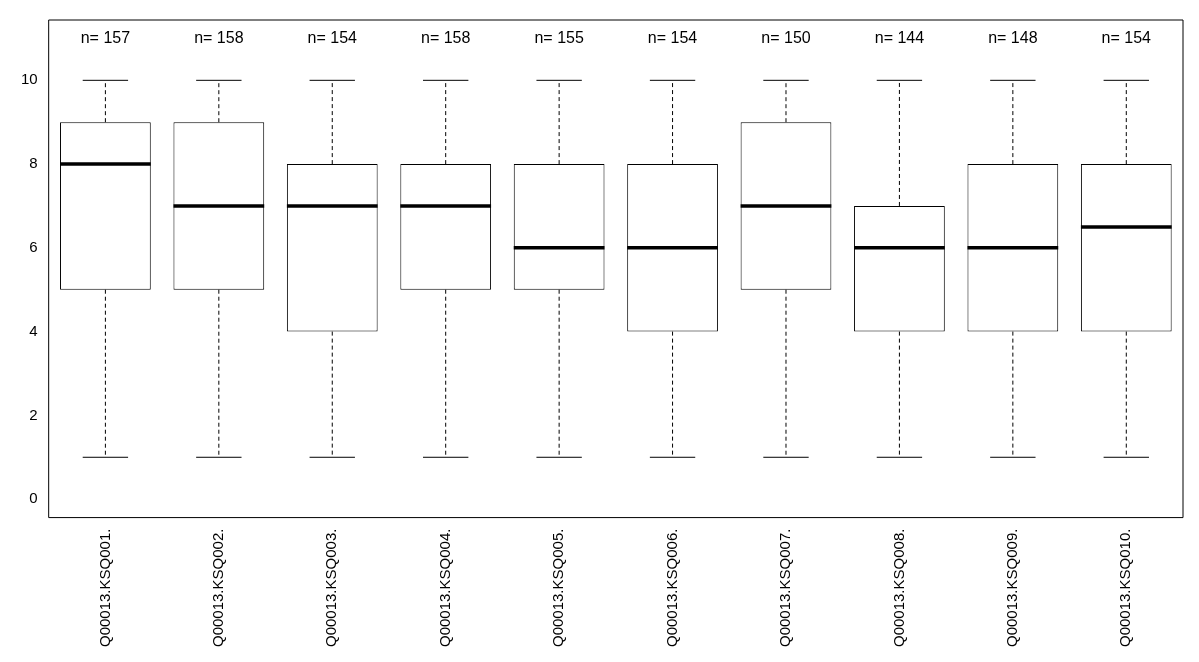 This screenshot has height=662, width=1199. What do you see at coordinates (444, 587) in the screenshot?
I see `x-tick-label: Q00013.KSQ004.` at bounding box center [444, 587].